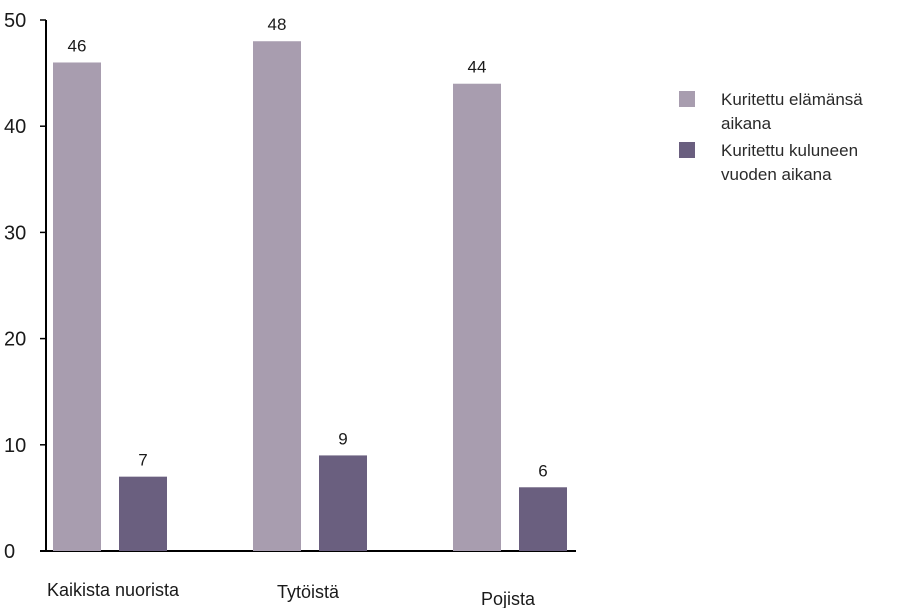 The image size is (904, 608). What do you see at coordinates (15, 446) in the screenshot?
I see `y-tick-label: 10` at bounding box center [15, 446].